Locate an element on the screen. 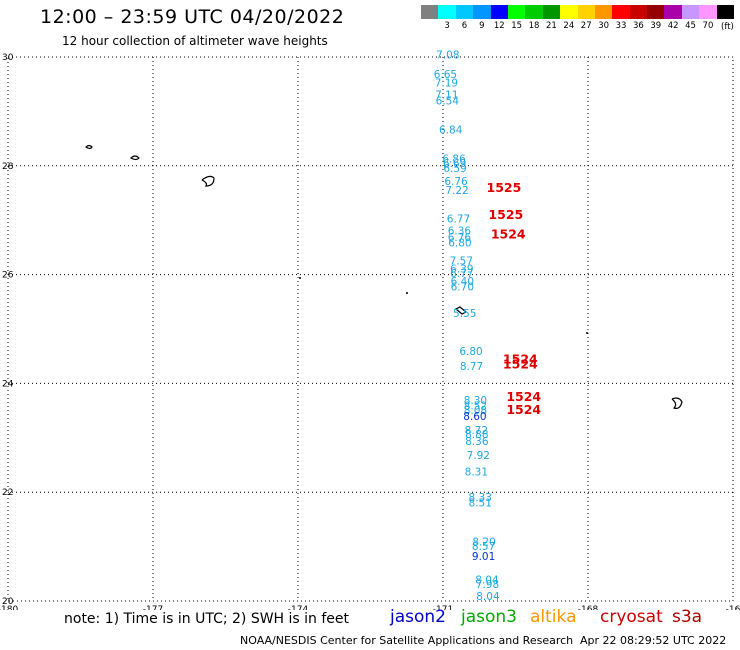 This screenshot has width=740, height=650. legend-label: 18 is located at coordinates (534, 26).